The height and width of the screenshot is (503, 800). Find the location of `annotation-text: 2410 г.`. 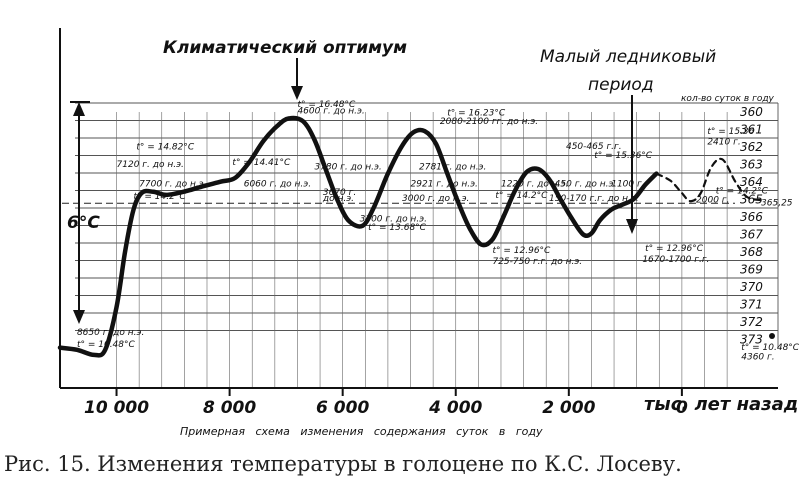

annotation-text: 2410 г. is located at coordinates (723, 143).